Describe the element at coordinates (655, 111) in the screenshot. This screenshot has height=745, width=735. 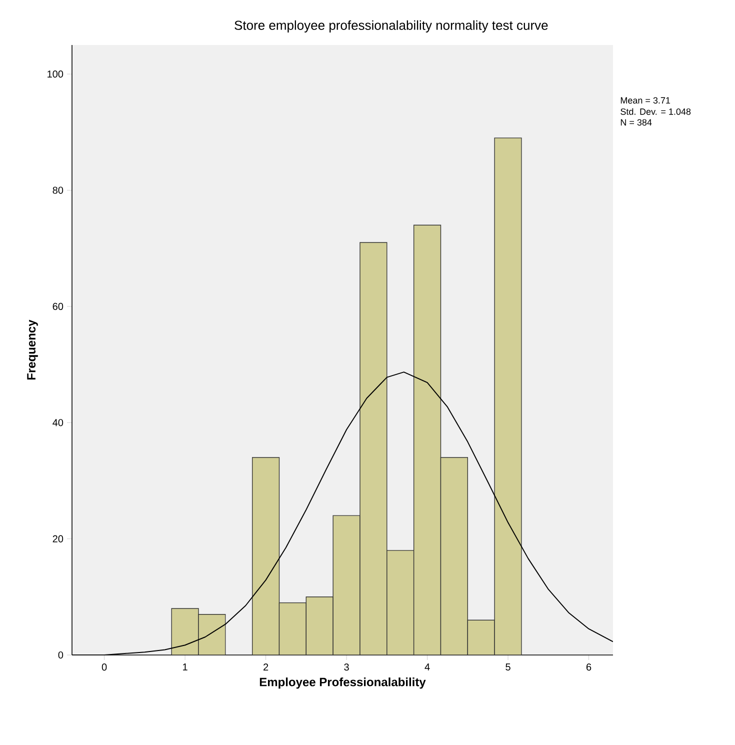
I see `text: Std. Dev. = 1.048` at that location.